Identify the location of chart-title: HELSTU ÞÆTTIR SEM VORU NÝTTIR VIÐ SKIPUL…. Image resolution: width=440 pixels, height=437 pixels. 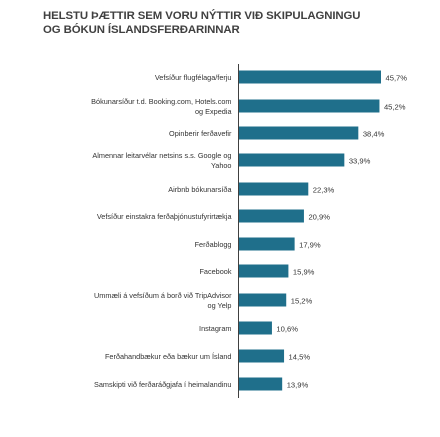
(238, 23).